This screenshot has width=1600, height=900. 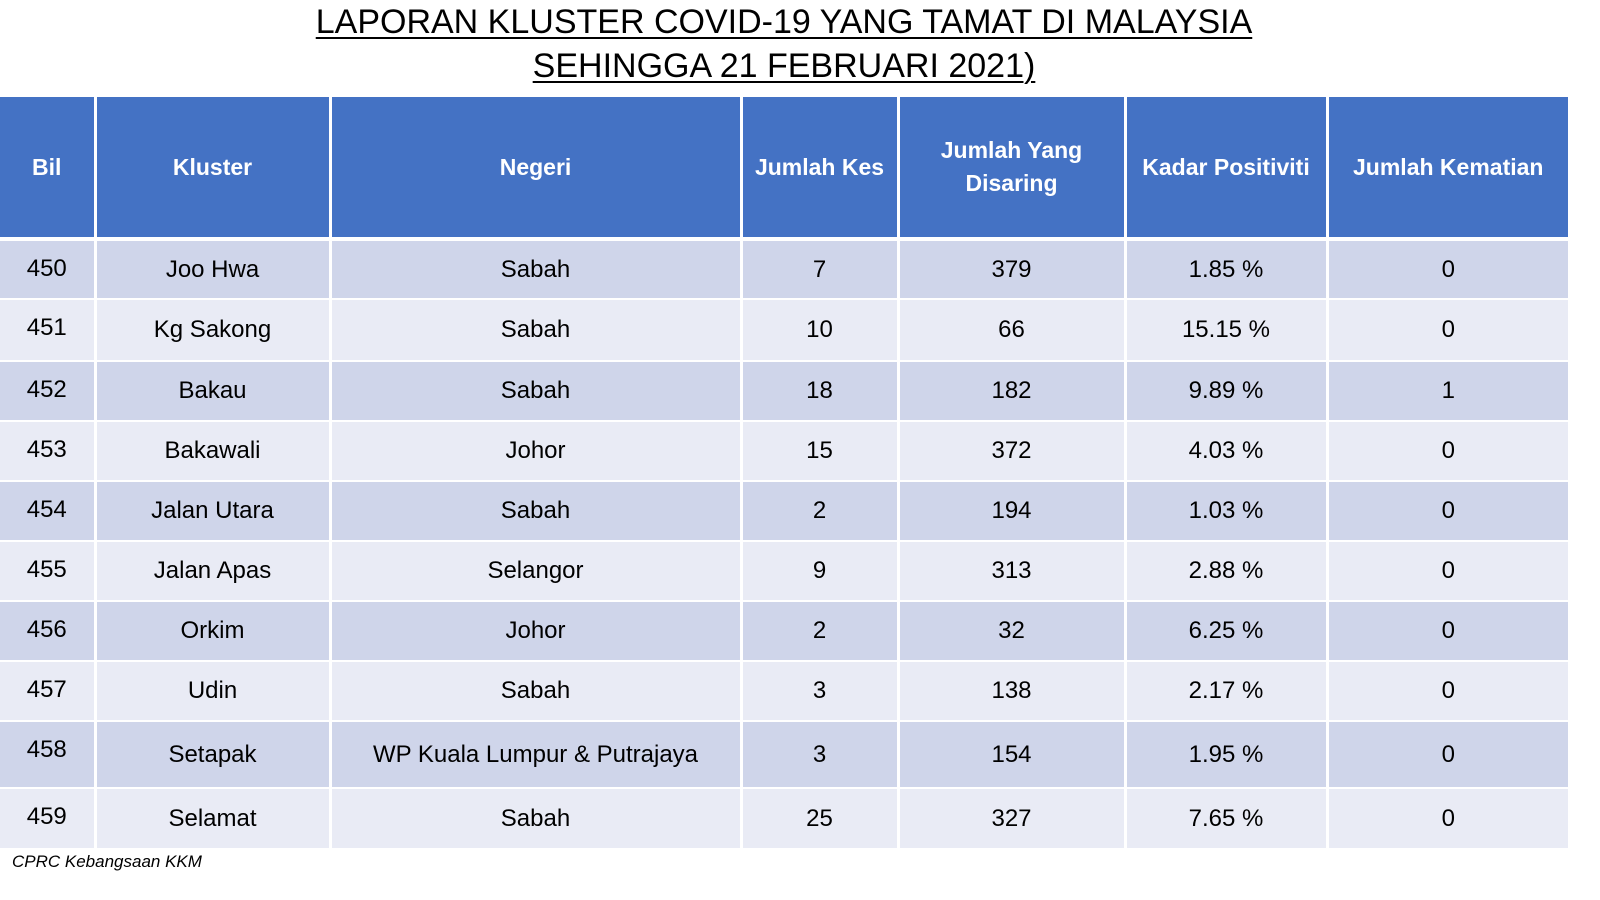 What do you see at coordinates (536, 571) in the screenshot?
I see `cell-negeri: Selangor` at bounding box center [536, 571].